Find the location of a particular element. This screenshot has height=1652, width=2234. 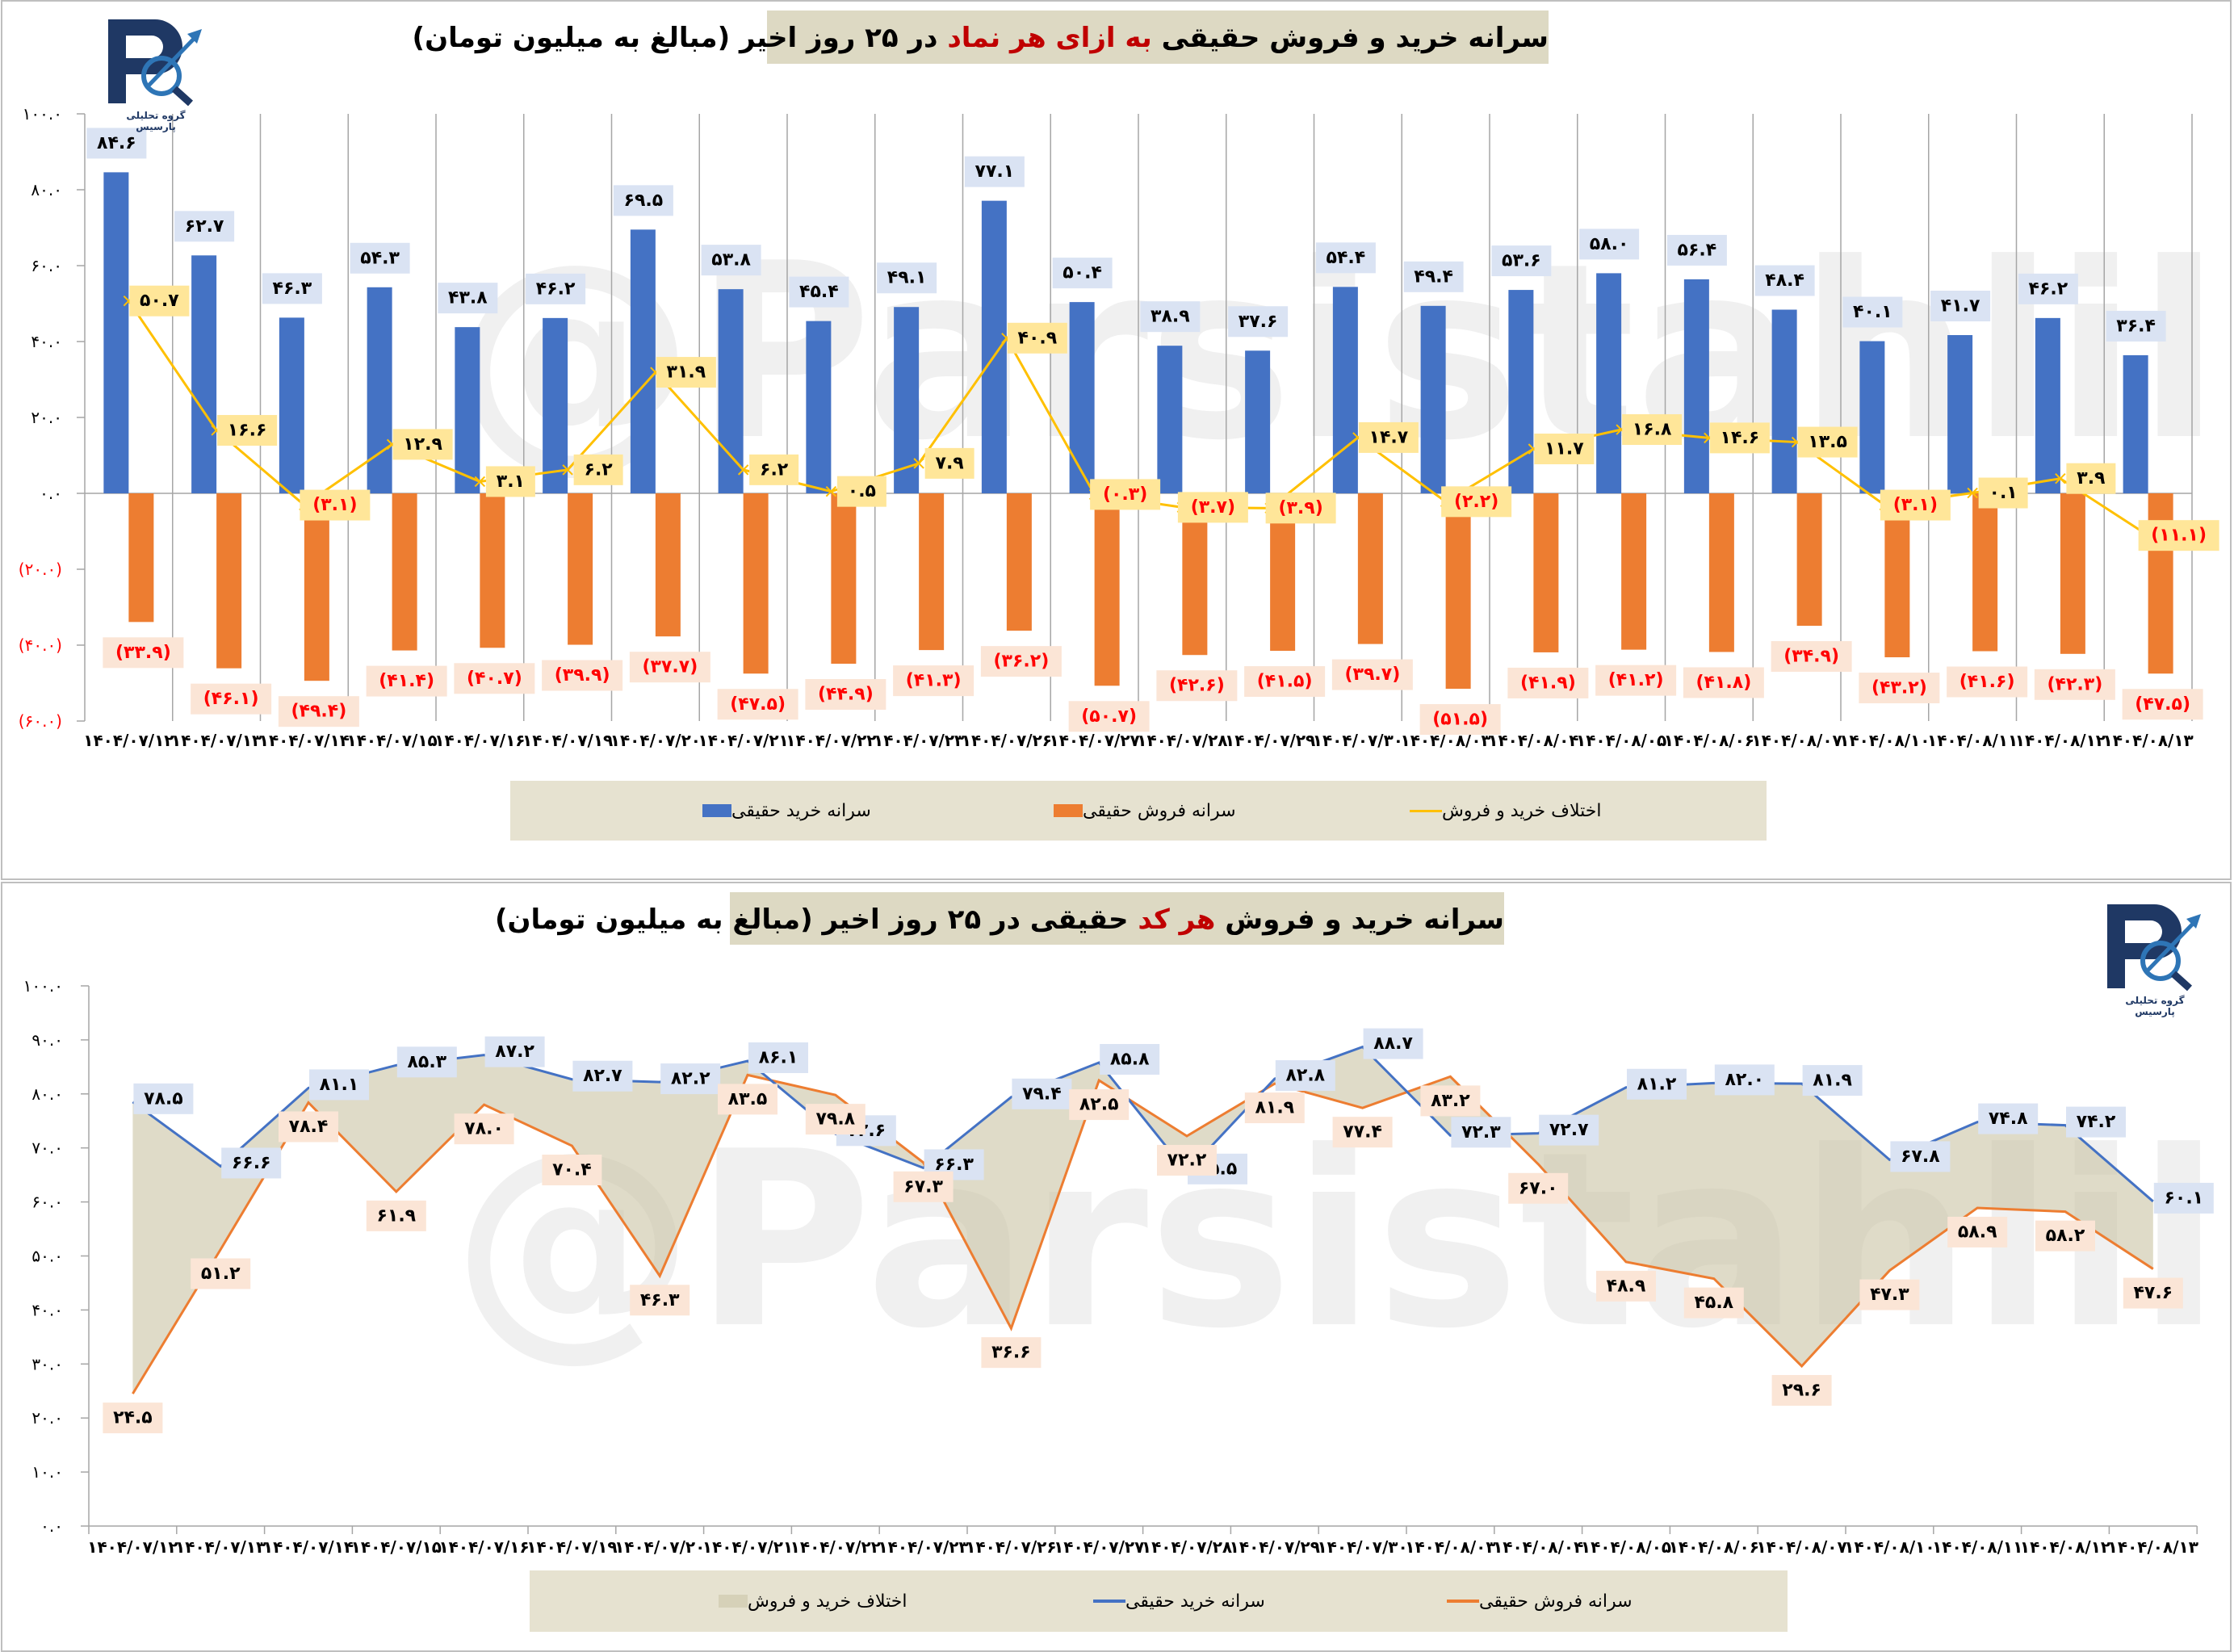

buy-data-label: ۴۶.۲ is located at coordinates (556, 288).